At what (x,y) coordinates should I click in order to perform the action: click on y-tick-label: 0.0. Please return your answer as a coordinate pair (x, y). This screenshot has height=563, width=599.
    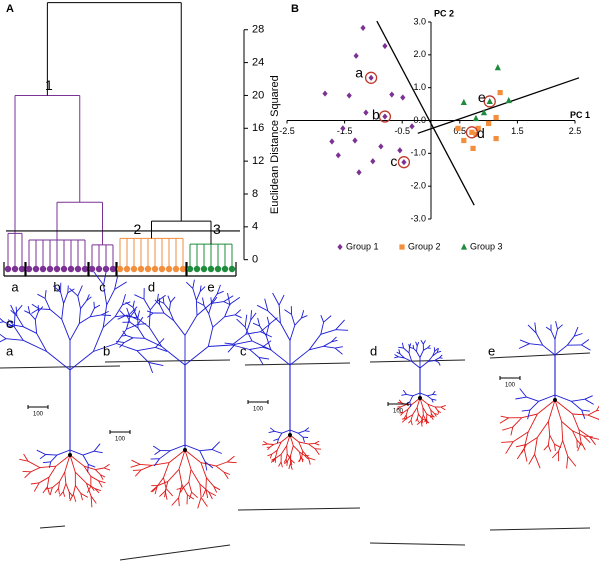
    Looking at the image, I should click on (419, 120).